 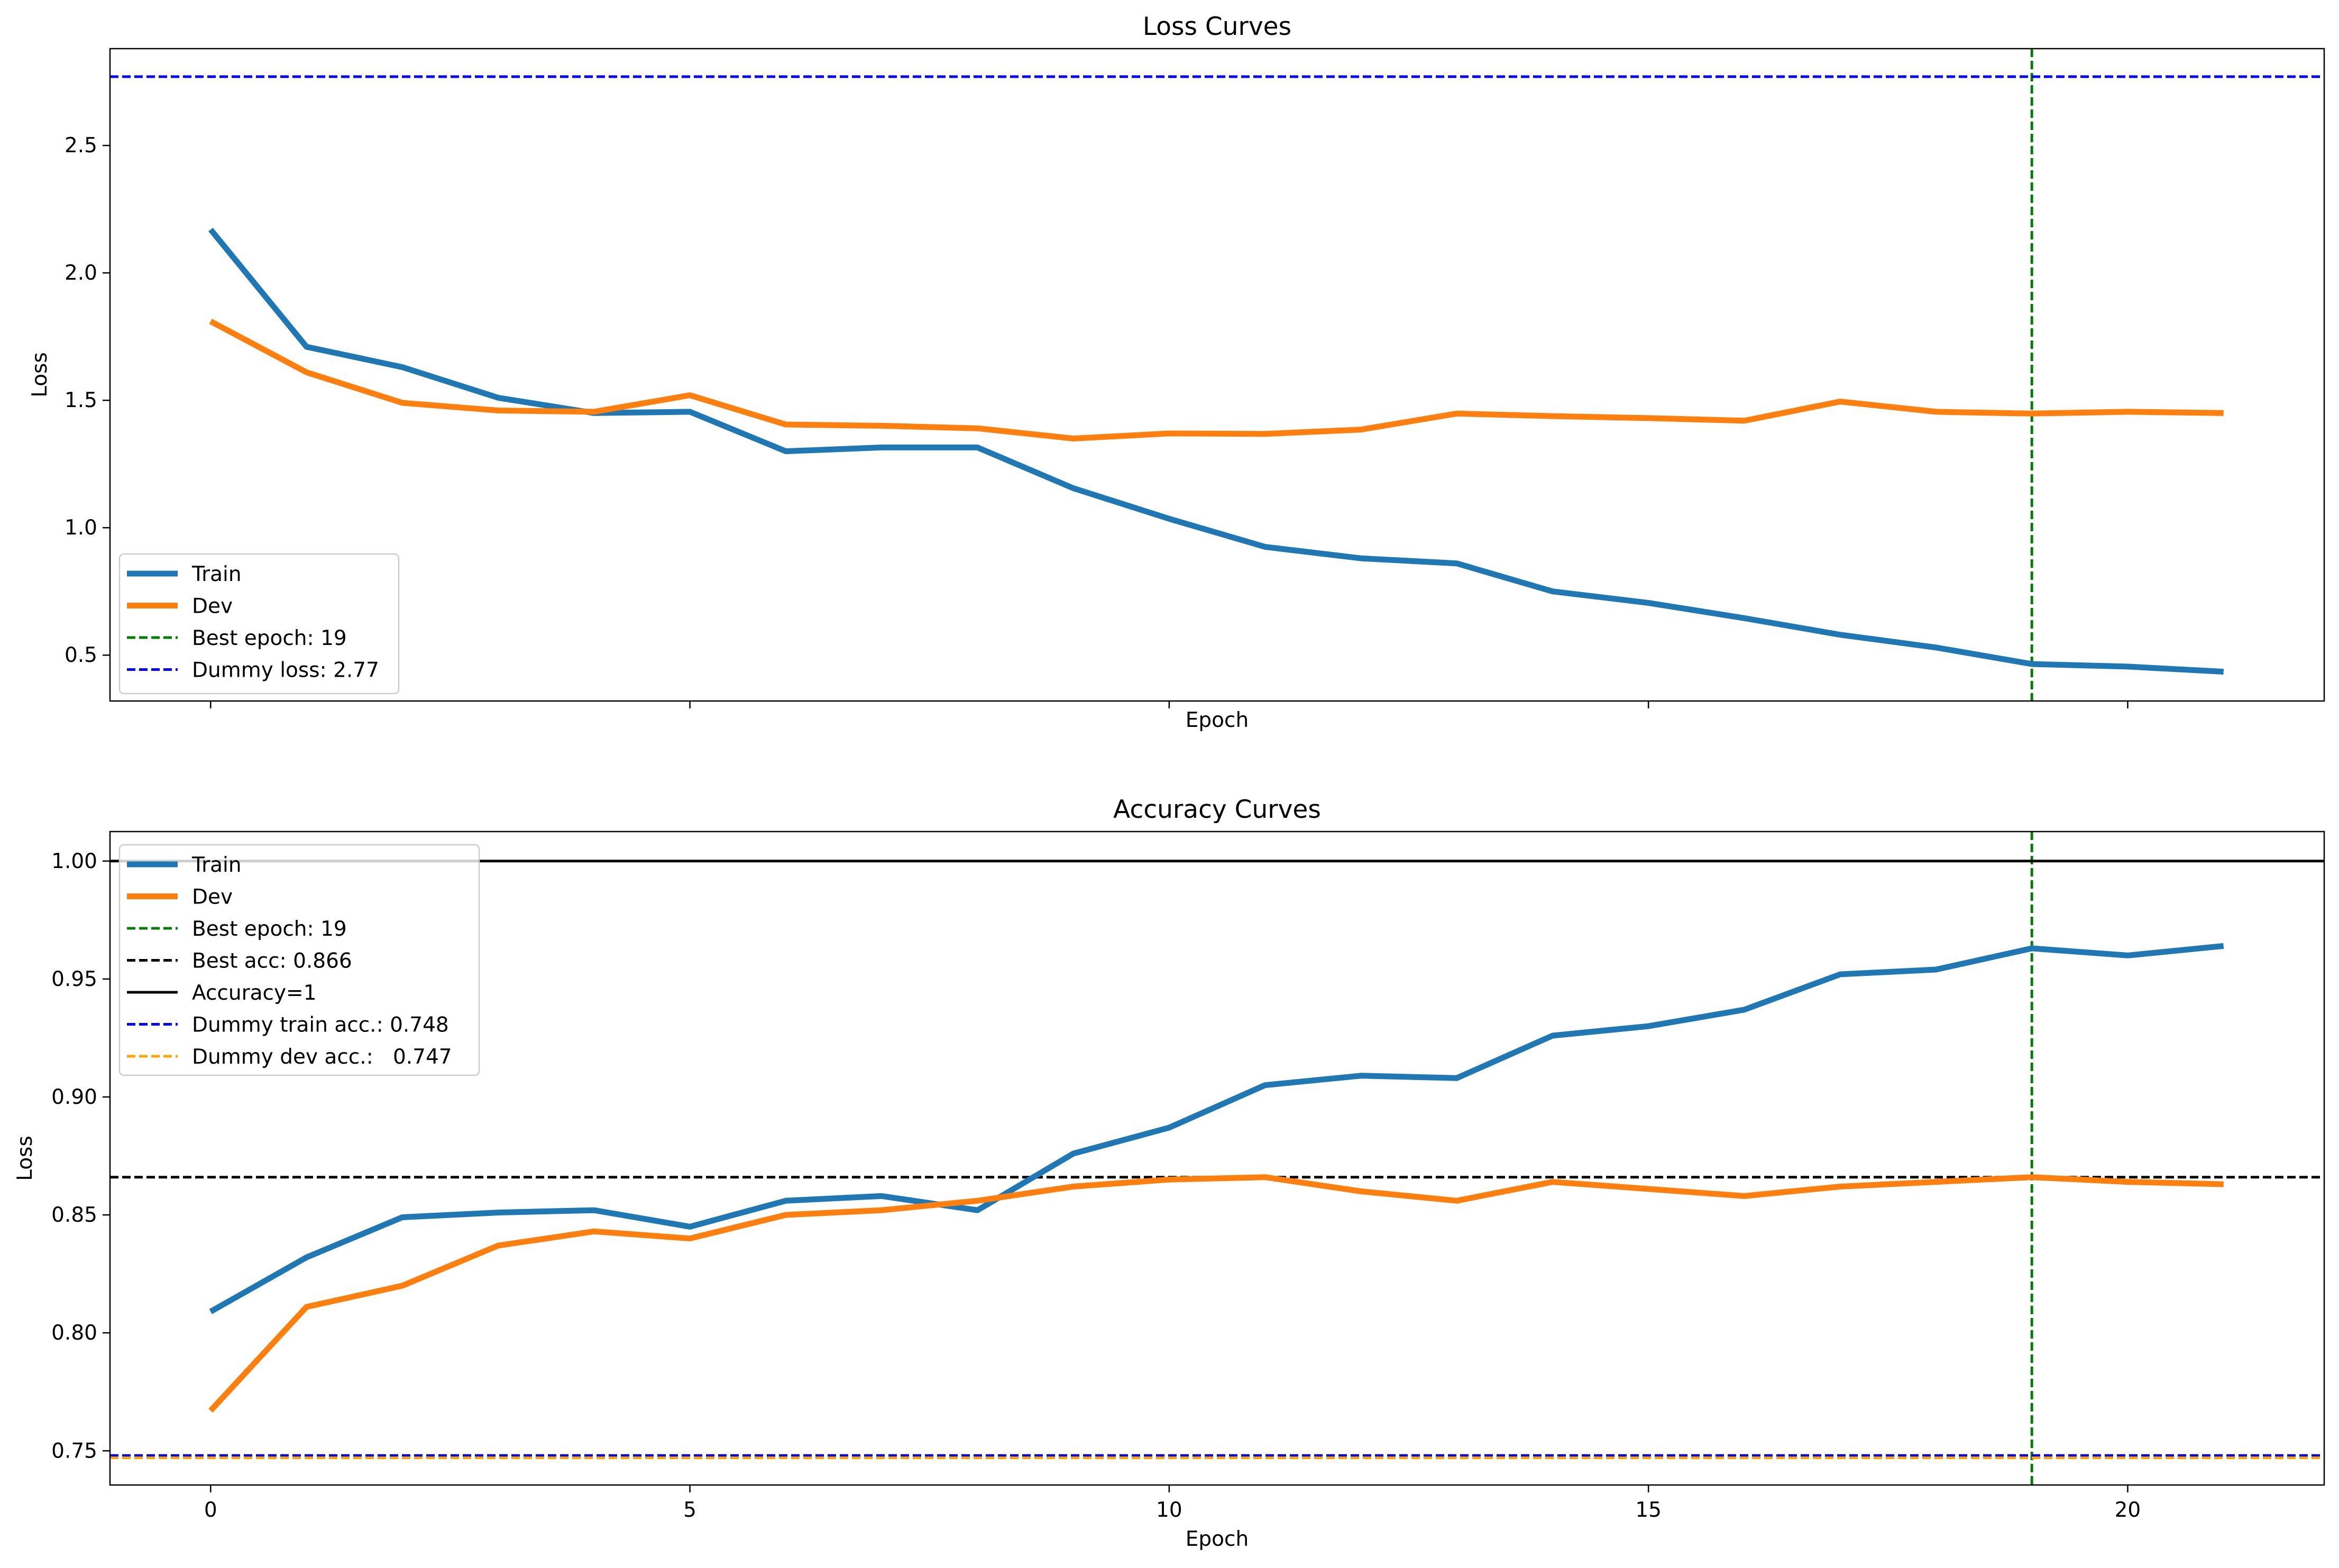 What do you see at coordinates (74, 1451) in the screenshot?
I see `y-tick-label: 0.75` at bounding box center [74, 1451].